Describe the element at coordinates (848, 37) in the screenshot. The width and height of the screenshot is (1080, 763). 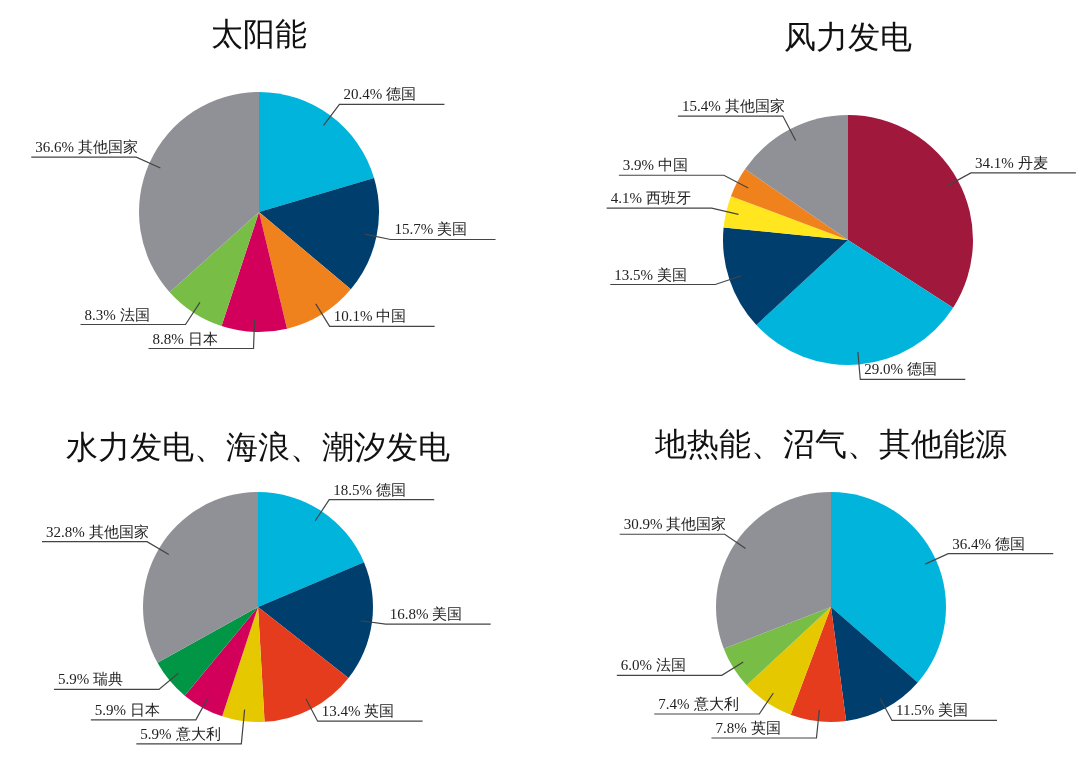
I see `chart-title: 风力发电` at that location.